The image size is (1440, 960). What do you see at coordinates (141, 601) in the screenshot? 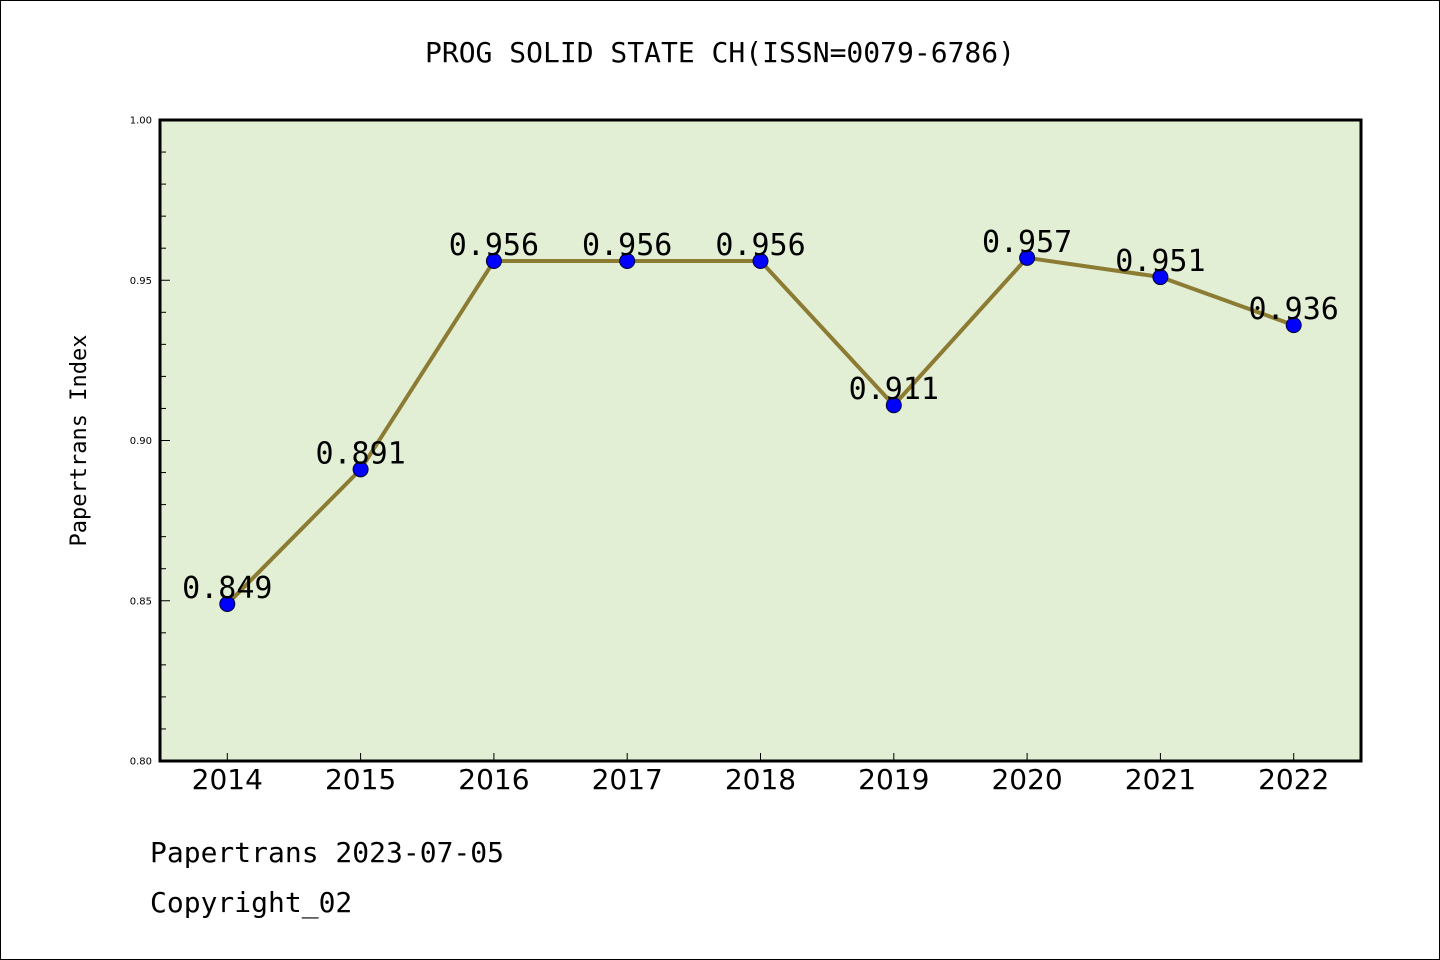
I see `y-tick-label: 0.85` at bounding box center [141, 601].